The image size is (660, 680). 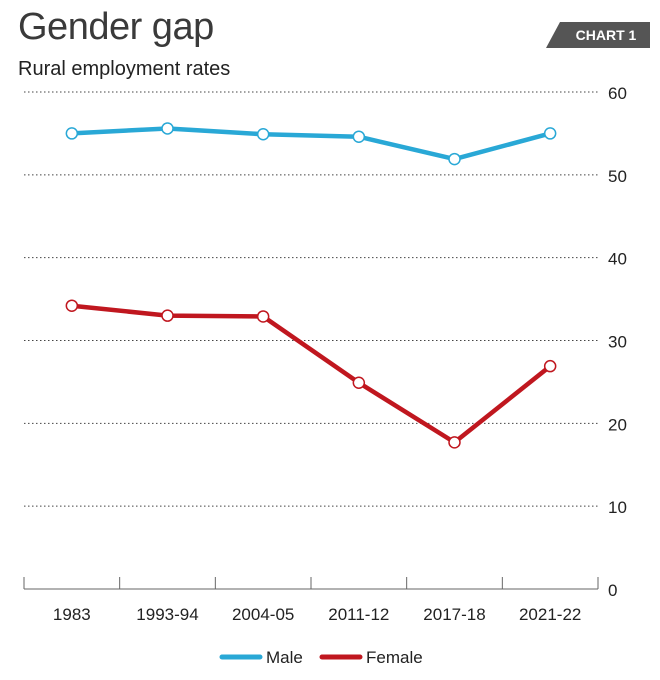 What do you see at coordinates (358, 614) in the screenshot?
I see `x-tick-label: 2011-12` at bounding box center [358, 614].